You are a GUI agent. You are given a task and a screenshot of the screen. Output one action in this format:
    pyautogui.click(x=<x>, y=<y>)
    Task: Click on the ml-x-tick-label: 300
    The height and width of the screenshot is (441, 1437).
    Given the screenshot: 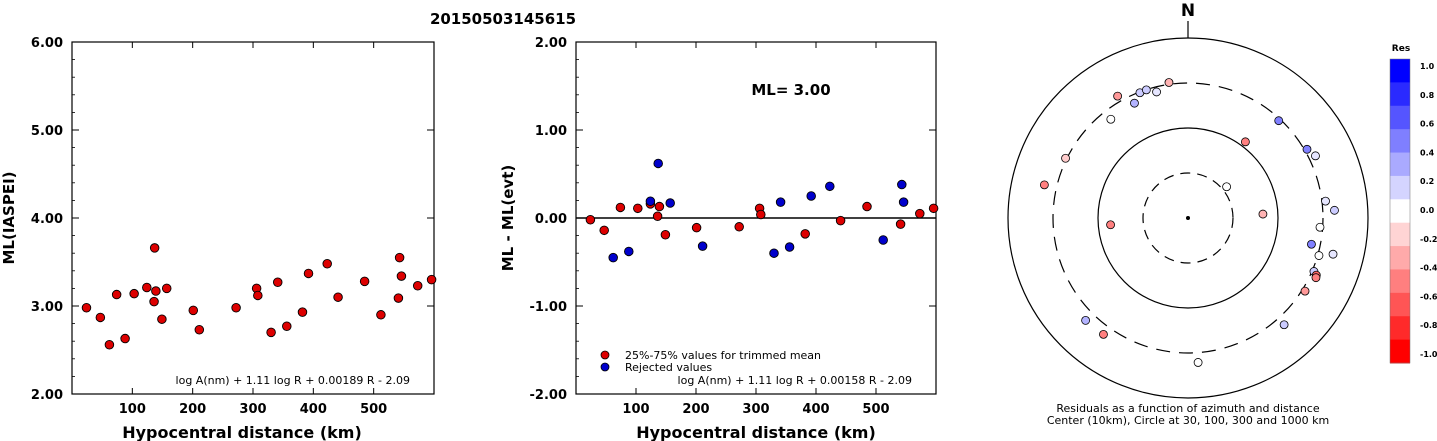 What is the action you would take?
    pyautogui.click(x=252, y=409)
    